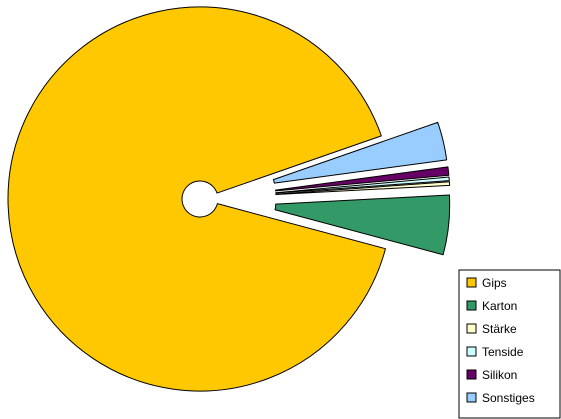 The image size is (561, 419). Describe the element at coordinates (471, 282) in the screenshot. I see `legend-swatch-gips` at that location.